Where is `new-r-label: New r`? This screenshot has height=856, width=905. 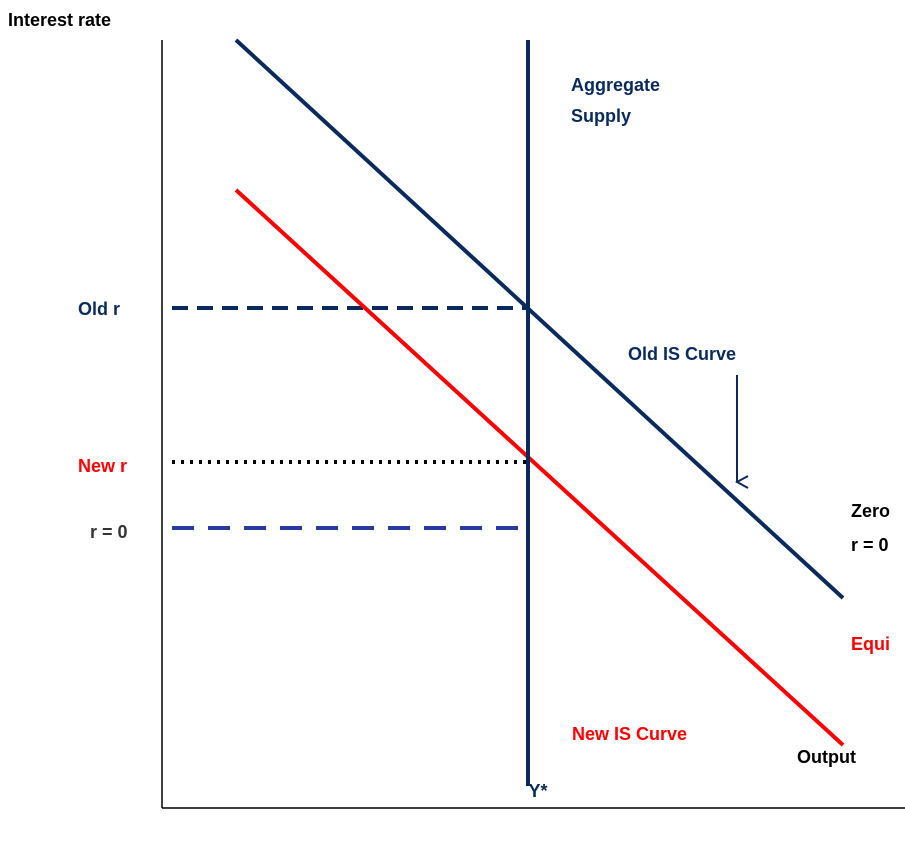 new-r-label: New r is located at coordinates (102, 466).